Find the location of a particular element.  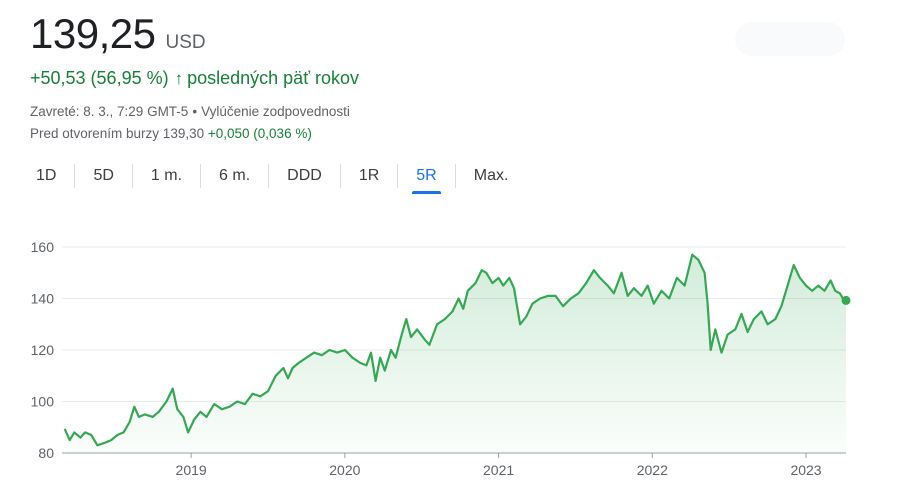

price-change-value: +50,53 (56,95 %) is located at coordinates (99, 78).